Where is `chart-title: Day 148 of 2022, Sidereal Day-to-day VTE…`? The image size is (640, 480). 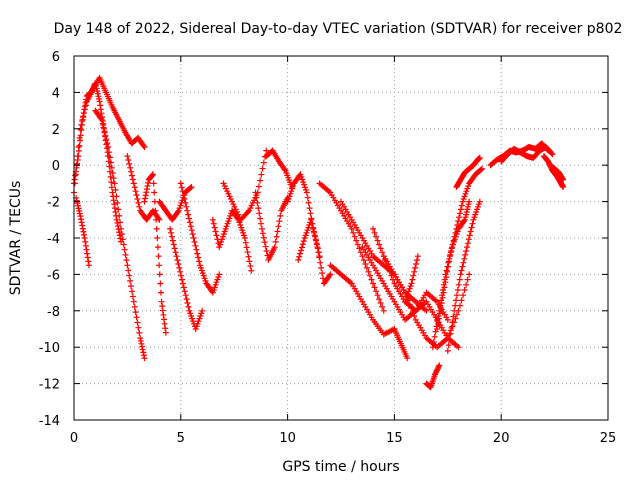
chart-title: Day 148 of 2022, Sidereal Day-to-day VTE… is located at coordinates (338, 29).